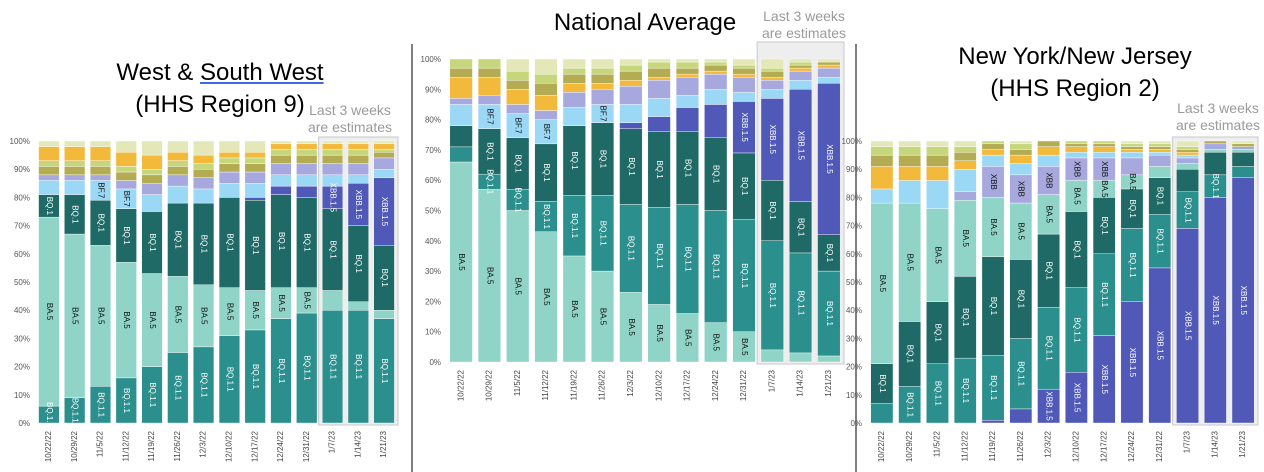 The width and height of the screenshot is (1264, 472). What do you see at coordinates (433, 120) in the screenshot?
I see `y-tick-label: 80%` at bounding box center [433, 120].